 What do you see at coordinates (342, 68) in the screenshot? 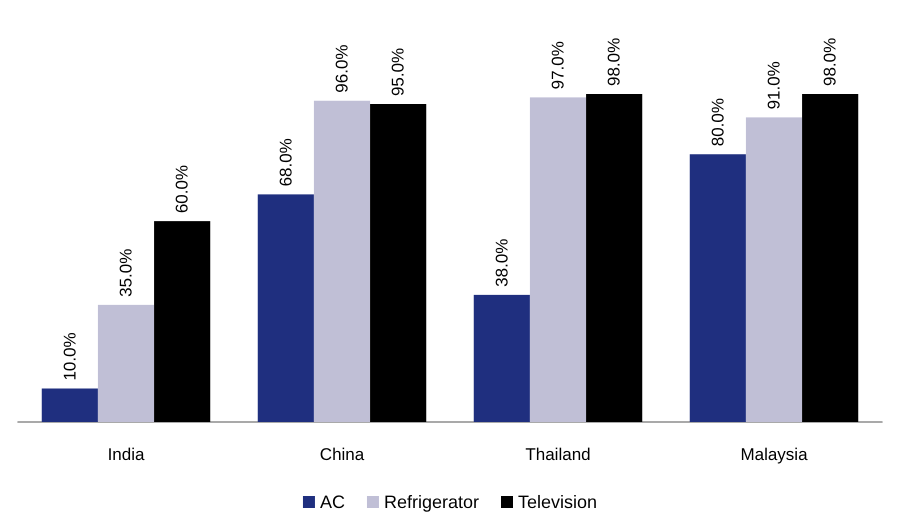
I see `data-label: 96.0%` at bounding box center [342, 68].